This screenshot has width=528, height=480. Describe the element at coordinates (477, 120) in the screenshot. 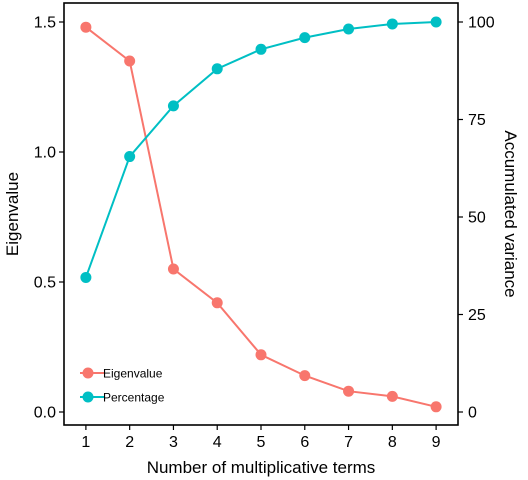

I see `y2-tick-label: 75` at that location.